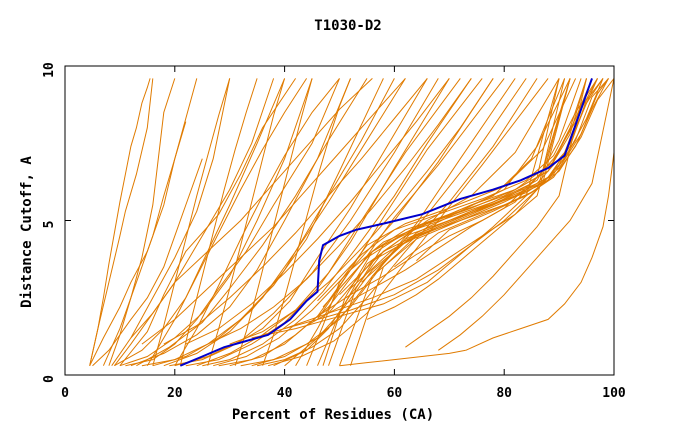 This screenshot has height=440, width=680. What do you see at coordinates (65, 393) in the screenshot?
I see `x-tick-label-0: 0` at bounding box center [65, 393].